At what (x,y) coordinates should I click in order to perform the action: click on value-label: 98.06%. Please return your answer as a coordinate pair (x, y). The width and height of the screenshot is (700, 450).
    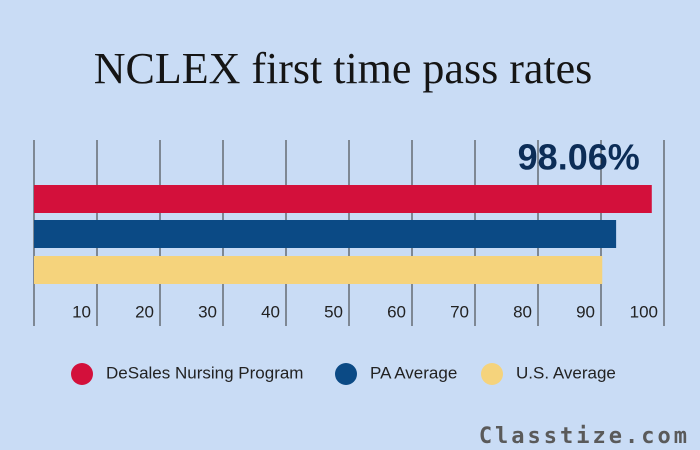
    Looking at the image, I should click on (579, 157).